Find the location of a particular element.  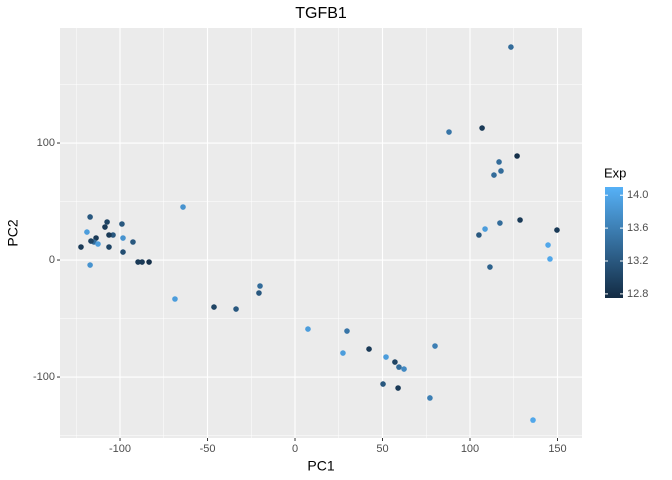

chart-title: TGFB1 is located at coordinates (321, 13).